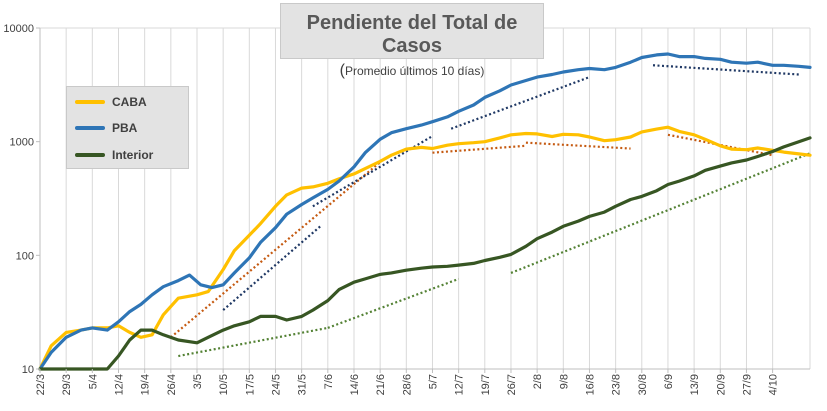 The height and width of the screenshot is (411, 827). Describe the element at coordinates (276, 384) in the screenshot. I see `x-tick-label-9: 24/5` at that location.